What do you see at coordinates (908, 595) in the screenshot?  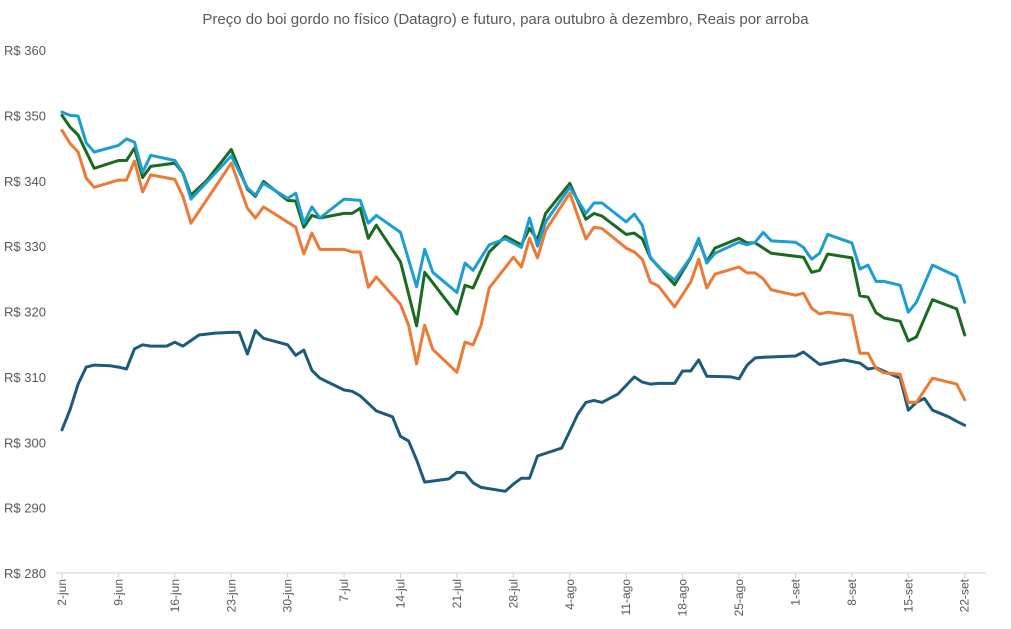 I see `x-tick-label: 15-set` at bounding box center [908, 595].